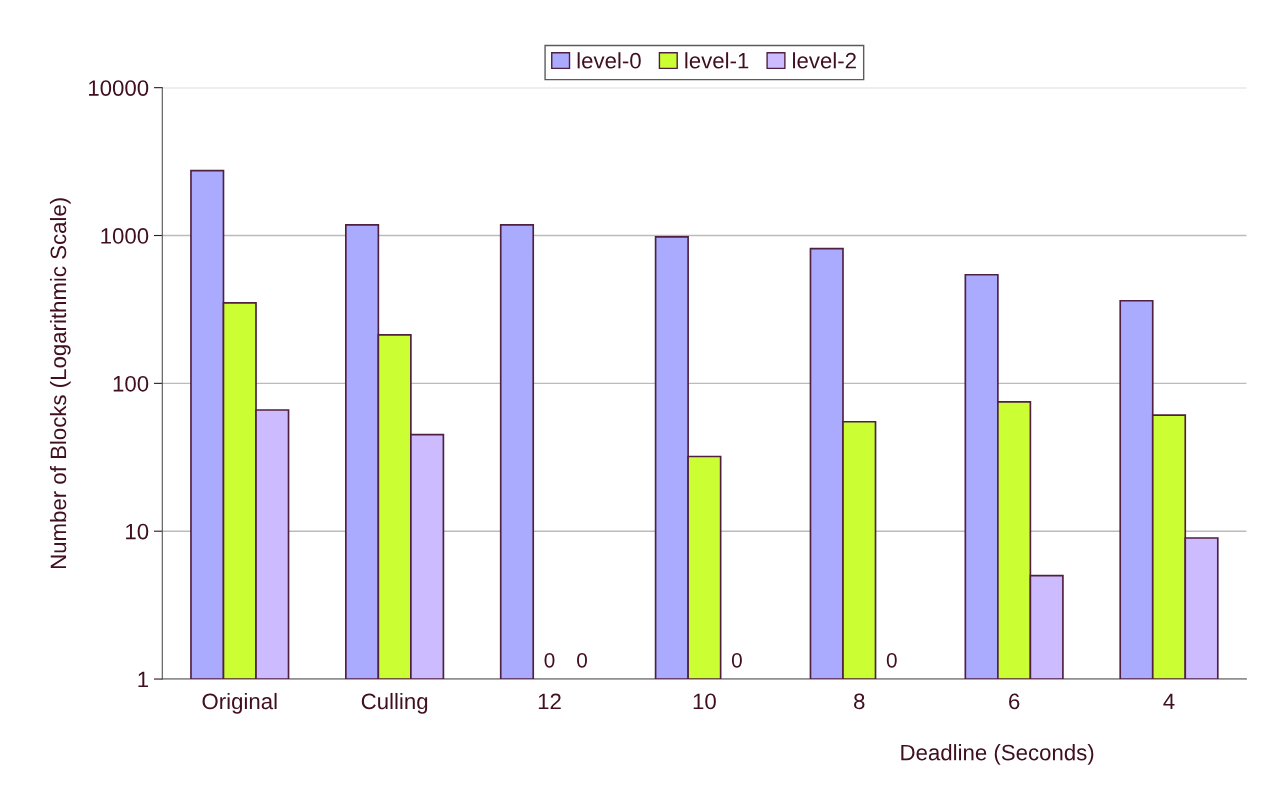 Image resolution: width=1268 pixels, height=797 pixels. Describe the element at coordinates (609, 60) in the screenshot. I see `legend-label: level-0` at that location.